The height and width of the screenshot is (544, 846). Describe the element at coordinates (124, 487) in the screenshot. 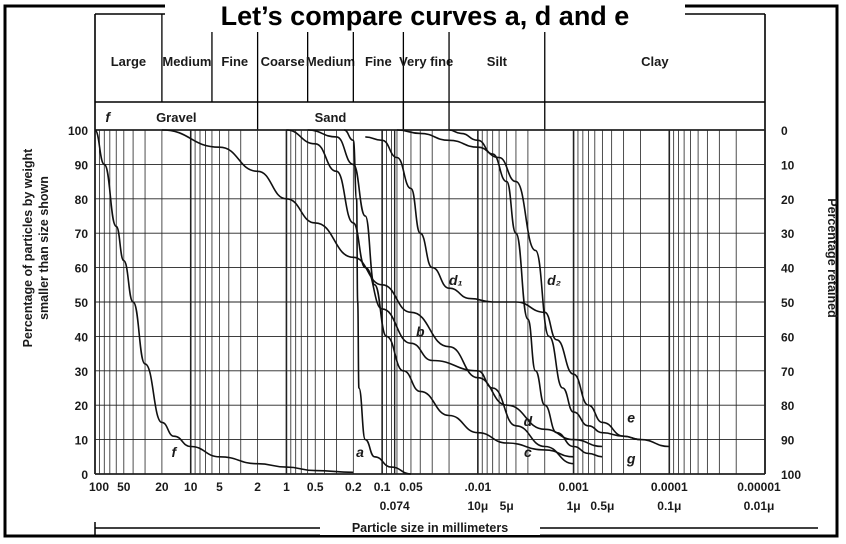

I see `x-tick-label: 50` at that location.